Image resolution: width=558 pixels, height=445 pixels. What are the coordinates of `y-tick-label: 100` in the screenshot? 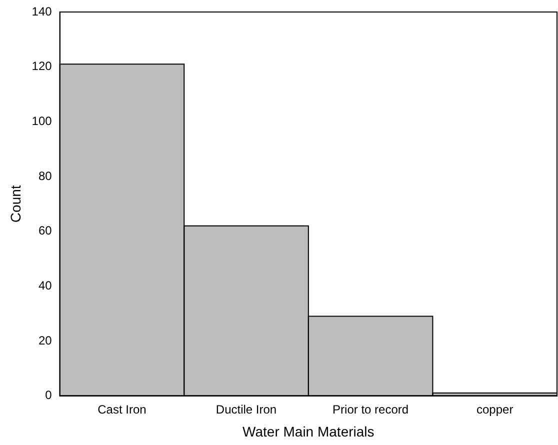 It's located at (42, 121).